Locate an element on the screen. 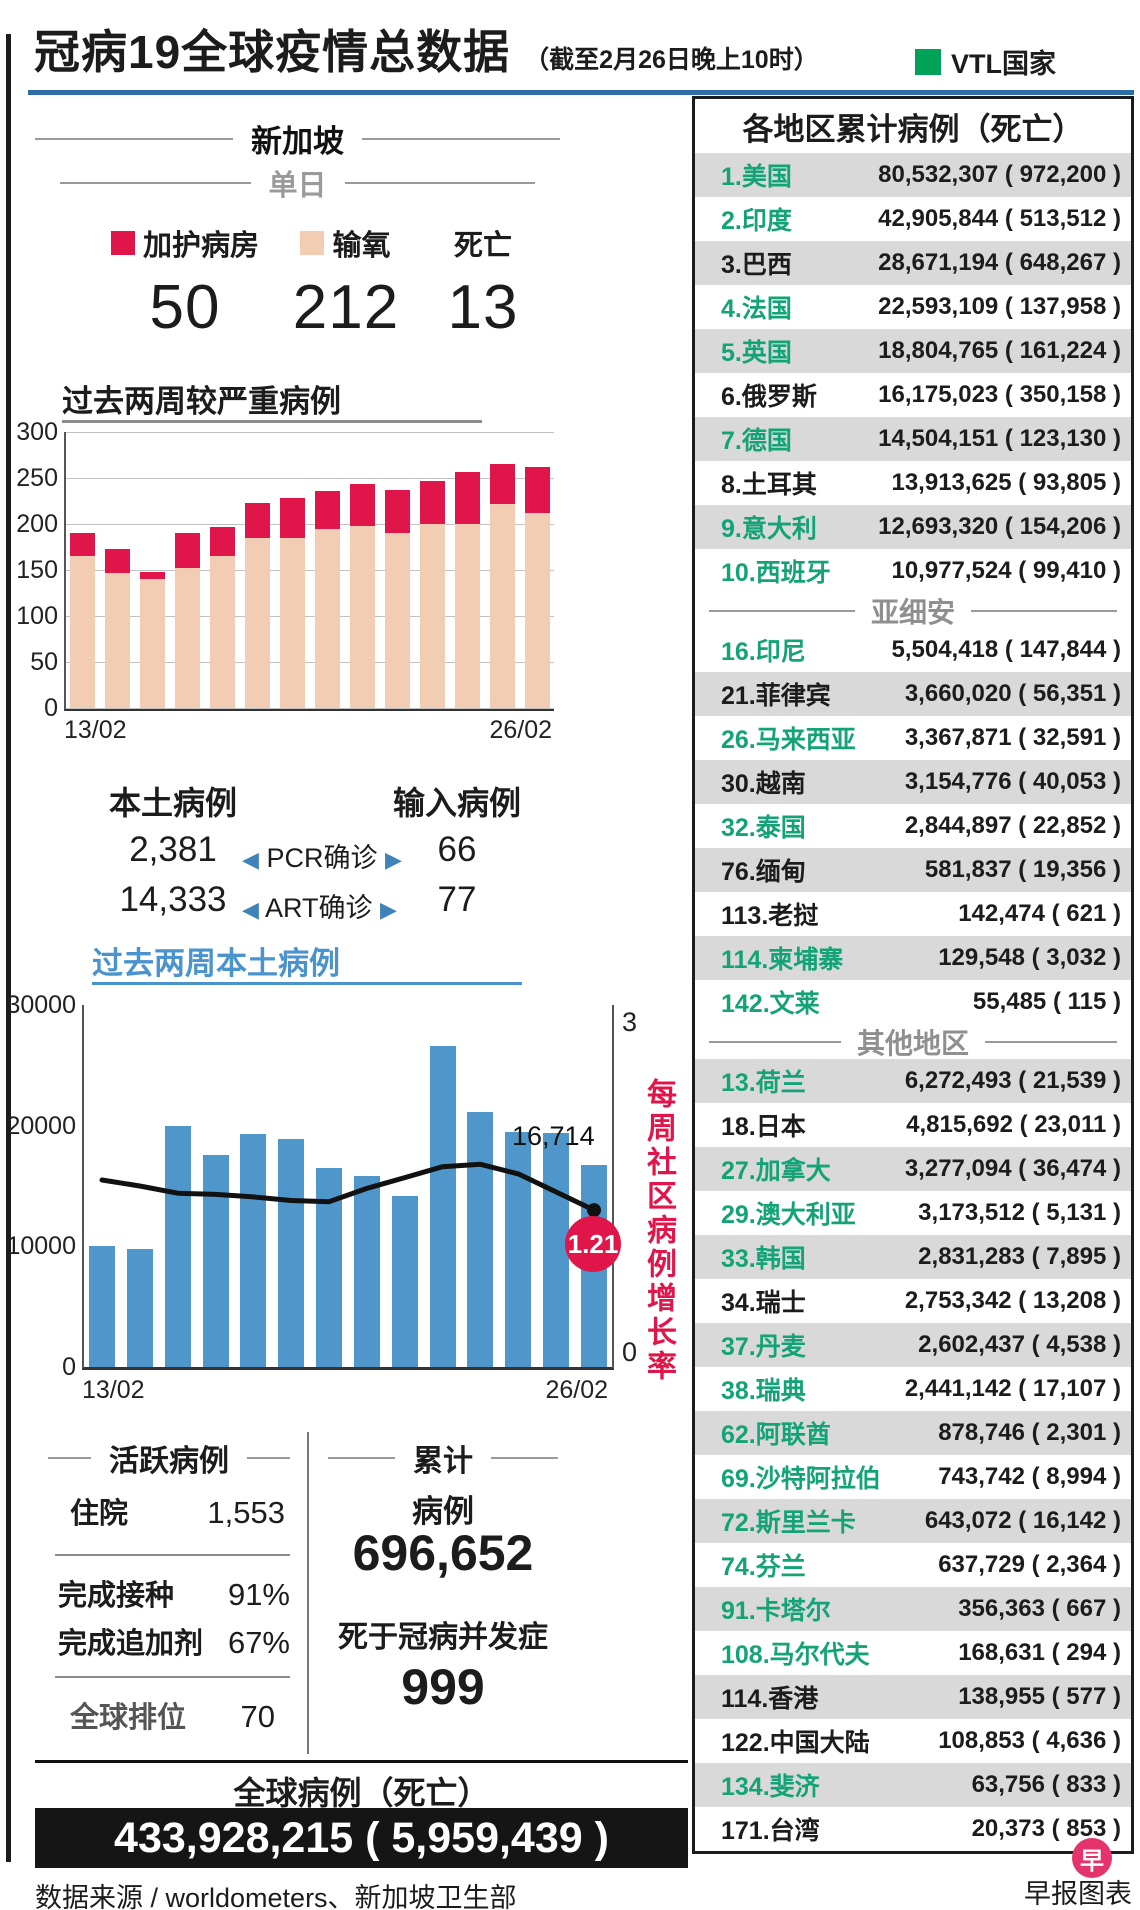 Image resolution: width=1140 pixels, height=1910 pixels. table-row: 1.美国 80,532,307 ( 972,200 ) is located at coordinates (913, 175).